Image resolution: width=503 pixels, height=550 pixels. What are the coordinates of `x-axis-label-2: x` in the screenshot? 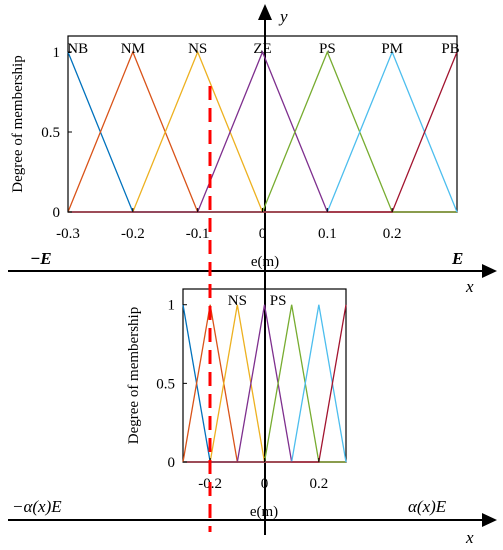 It's located at (469, 537).